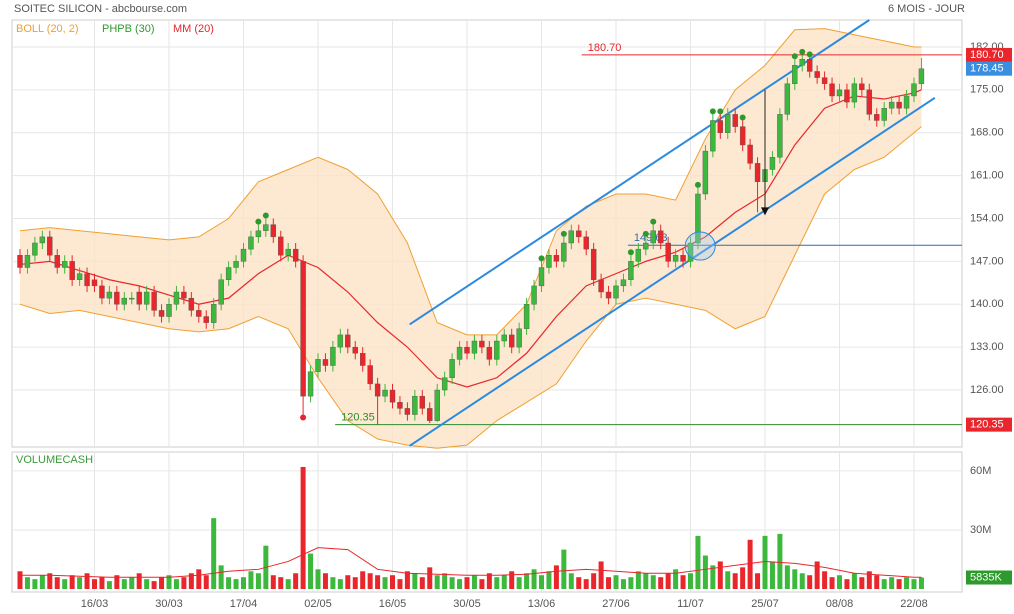 This screenshot has width=1014, height=614. Describe the element at coordinates (54, 460) in the screenshot. I see `volume-title: VOLUMECASH` at that location.